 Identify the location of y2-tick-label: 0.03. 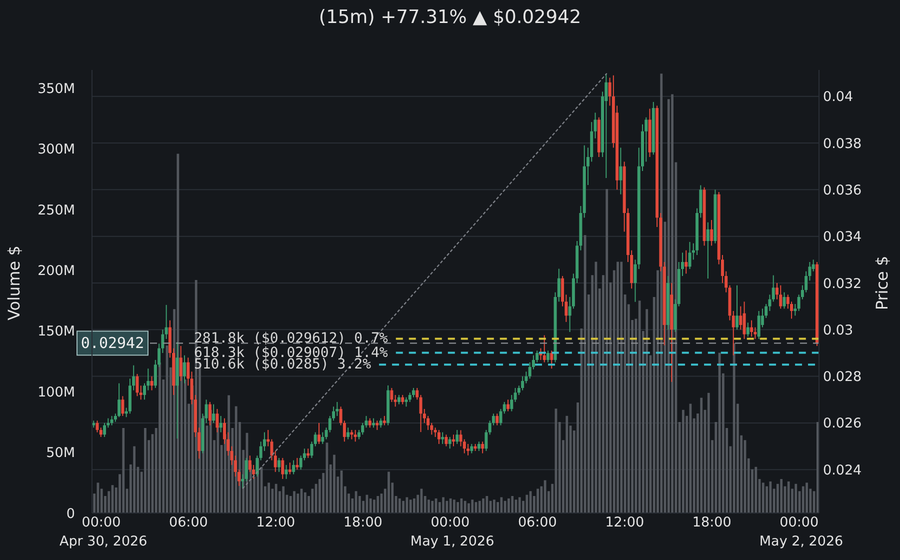
(838, 330).